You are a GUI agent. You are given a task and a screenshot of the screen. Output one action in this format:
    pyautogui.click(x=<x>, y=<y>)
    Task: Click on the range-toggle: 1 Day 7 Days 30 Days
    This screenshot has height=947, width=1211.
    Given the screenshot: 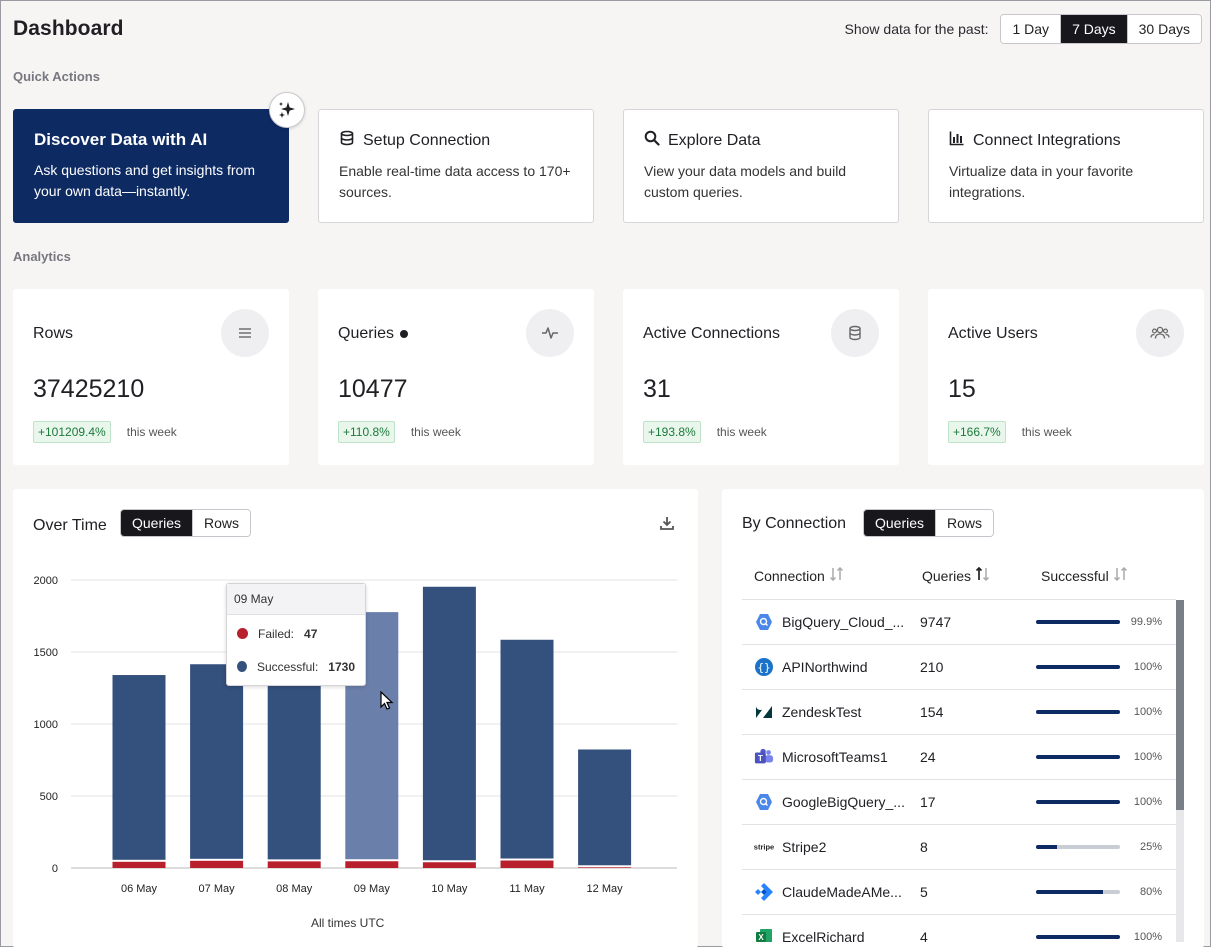 What is the action you would take?
    pyautogui.click(x=1101, y=29)
    